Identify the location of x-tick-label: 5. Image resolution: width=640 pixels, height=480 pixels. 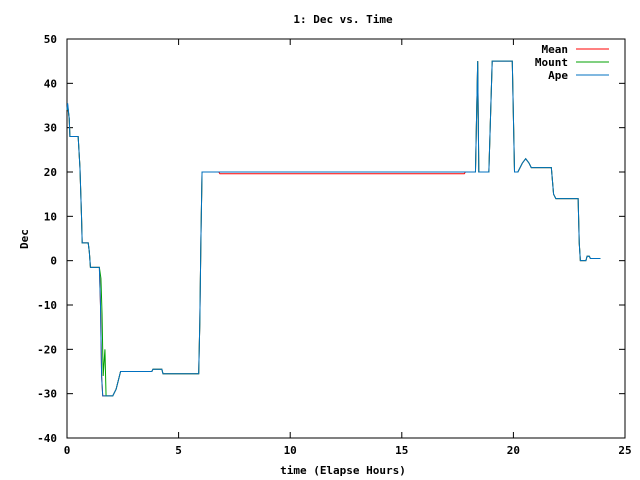
(178, 450).